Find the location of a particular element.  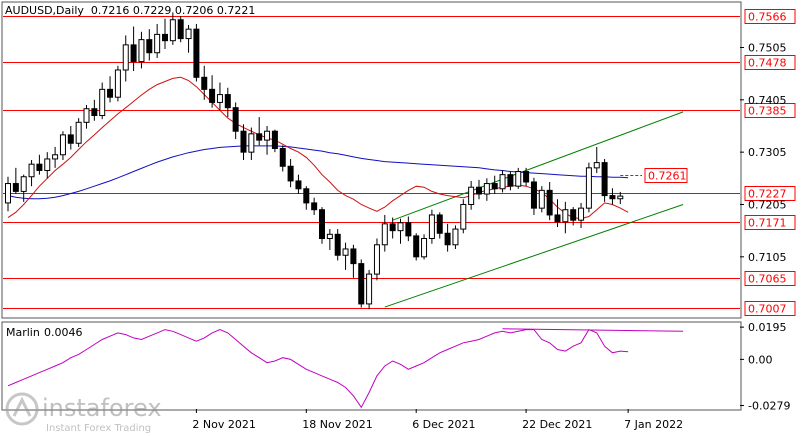

watermark: instaforex Instant Forex Trading is located at coordinates (83, 413).